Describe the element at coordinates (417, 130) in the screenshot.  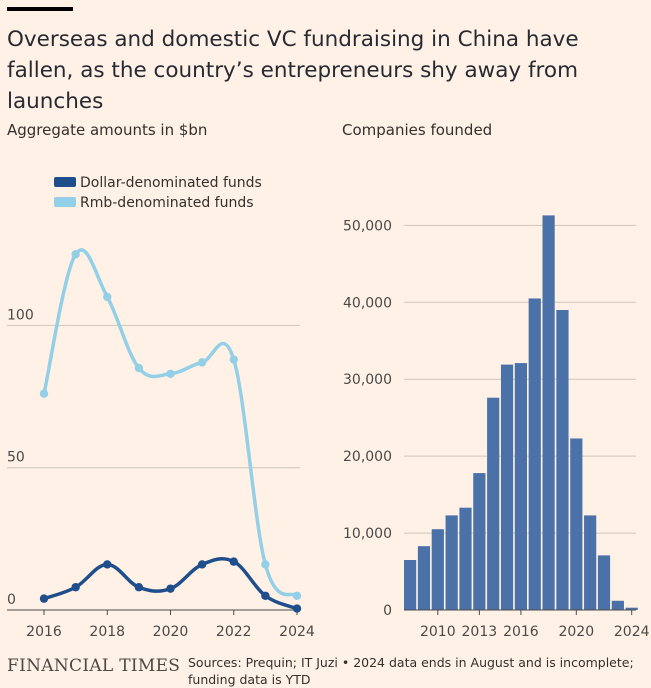
I see `right-chart-subtitle: Companies founded` at that location.